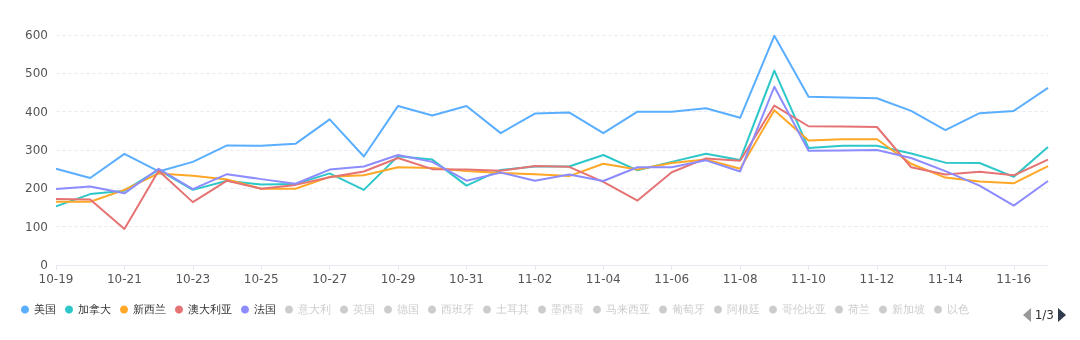 Image resolution: width=1080 pixels, height=340 pixels. Describe the element at coordinates (36, 188) in the screenshot. I see `y-tick-label: 200` at that location.